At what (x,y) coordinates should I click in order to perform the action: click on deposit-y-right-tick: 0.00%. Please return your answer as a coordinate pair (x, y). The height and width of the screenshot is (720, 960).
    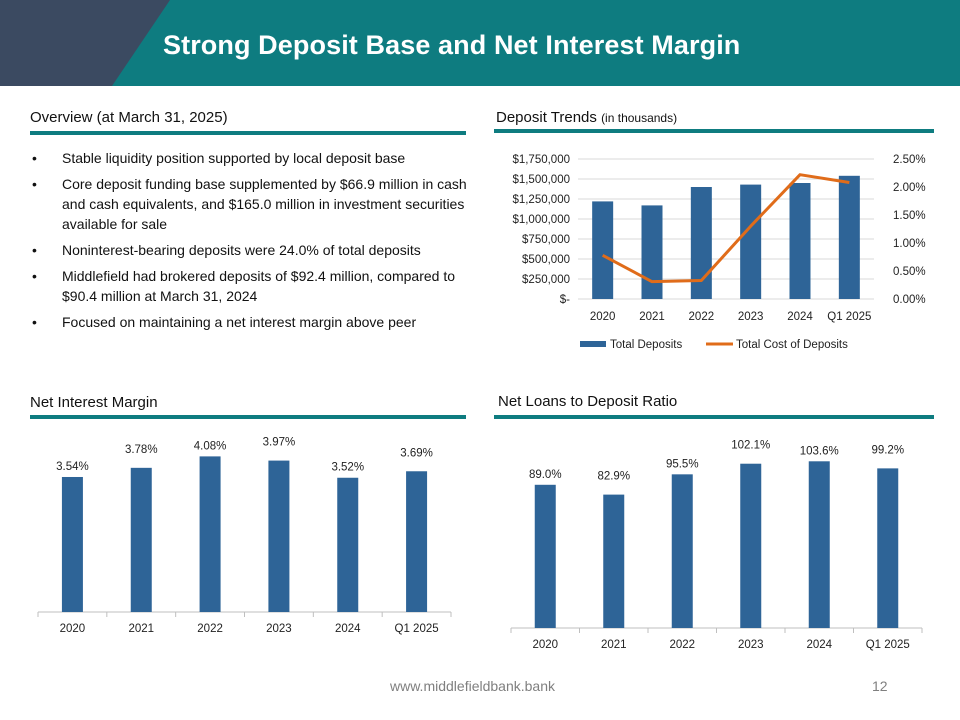
    Looking at the image, I should click on (909, 300).